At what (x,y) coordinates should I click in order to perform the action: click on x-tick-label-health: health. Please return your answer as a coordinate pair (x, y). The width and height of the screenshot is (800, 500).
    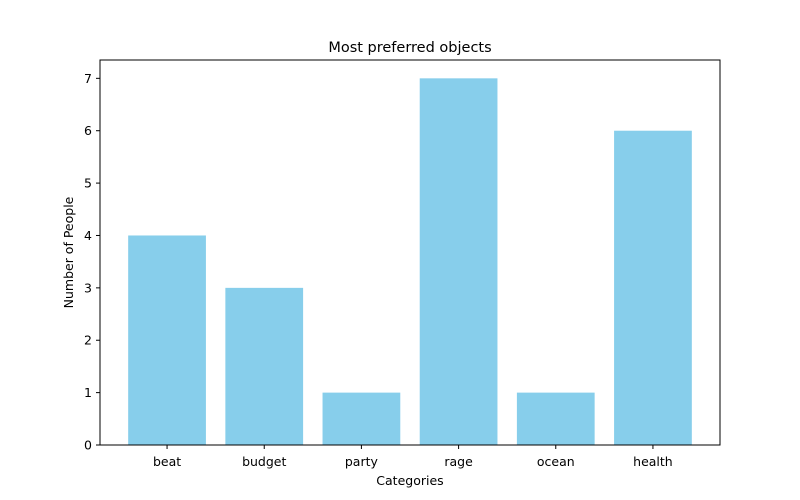
    Looking at the image, I should click on (653, 461).